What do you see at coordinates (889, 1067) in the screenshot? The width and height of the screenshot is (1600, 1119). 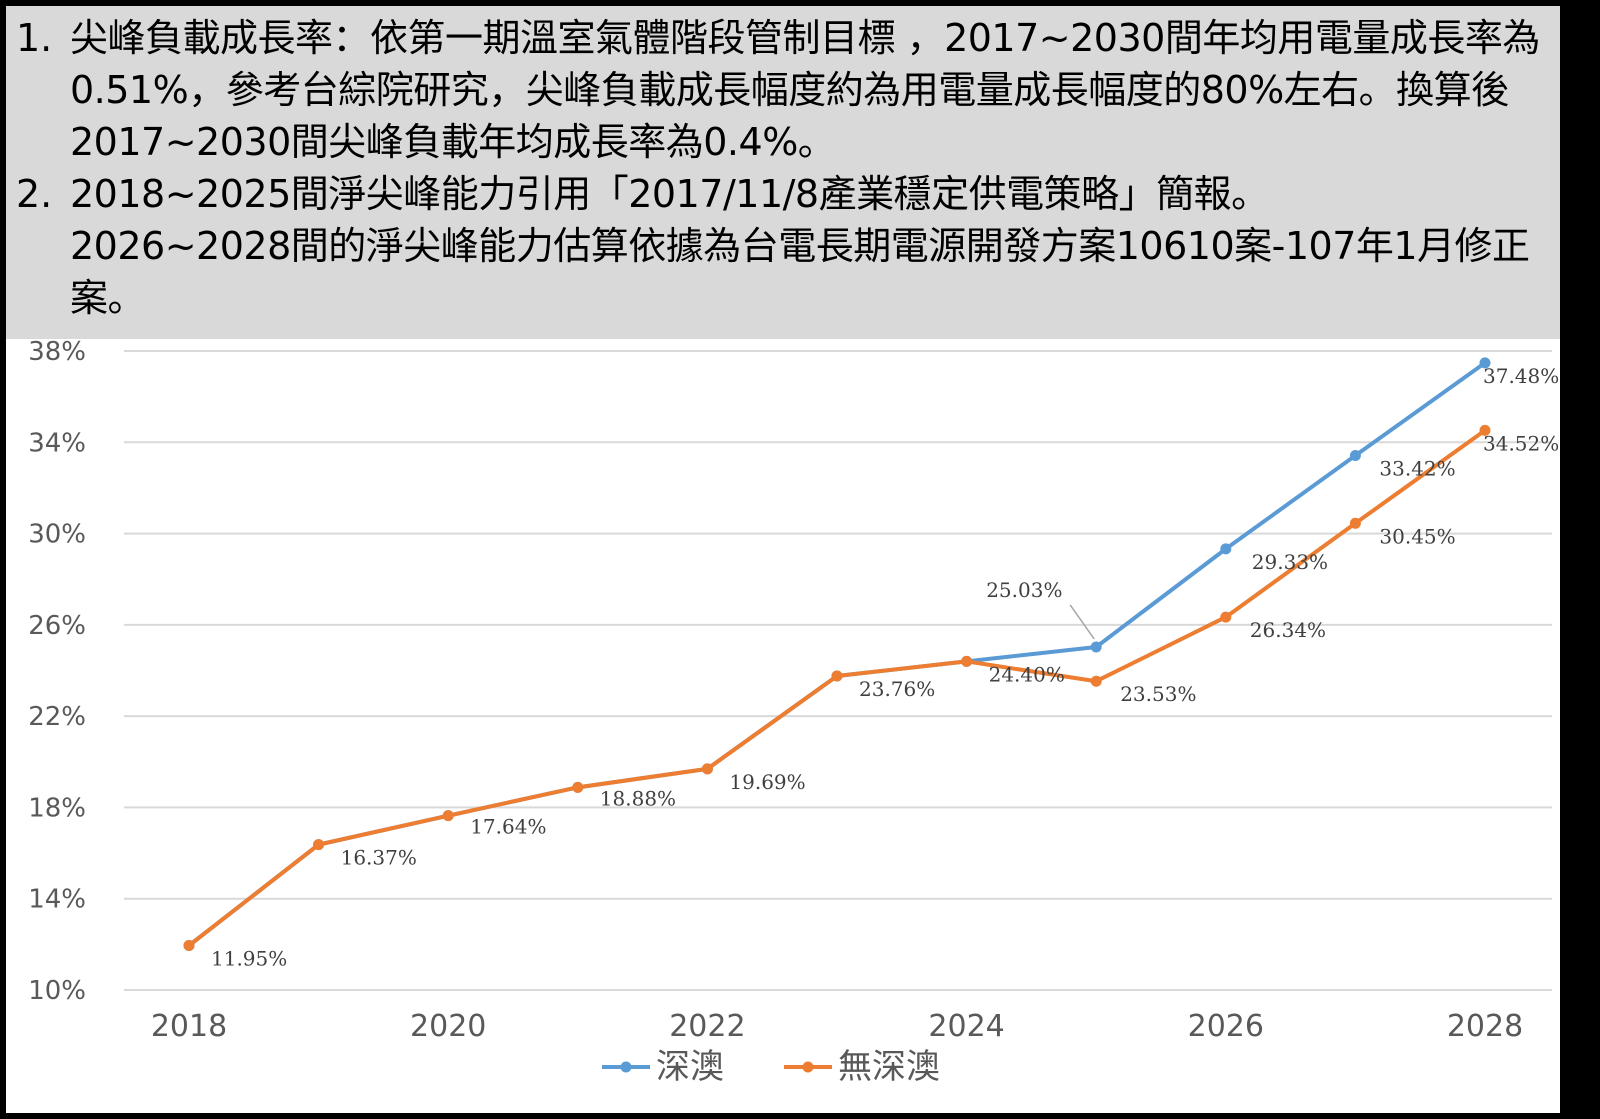 I see `legend-label: 無深澳` at bounding box center [889, 1067].